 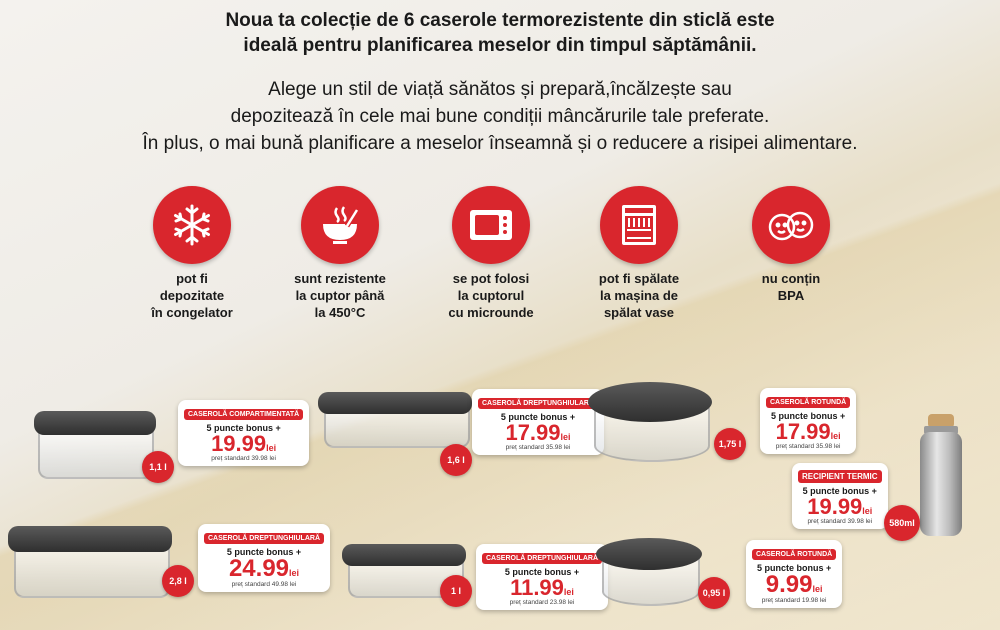 What do you see at coordinates (192, 295) in the screenshot?
I see `feature-label: pot fi depozitate în congelator` at bounding box center [192, 295].